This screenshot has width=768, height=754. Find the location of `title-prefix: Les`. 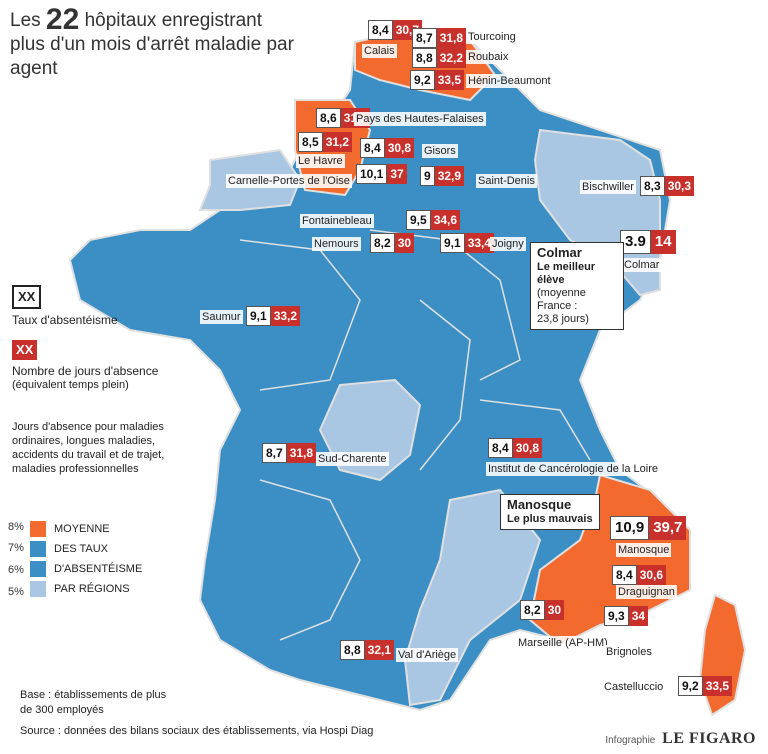

title-prefix: Les is located at coordinates (25, 20).